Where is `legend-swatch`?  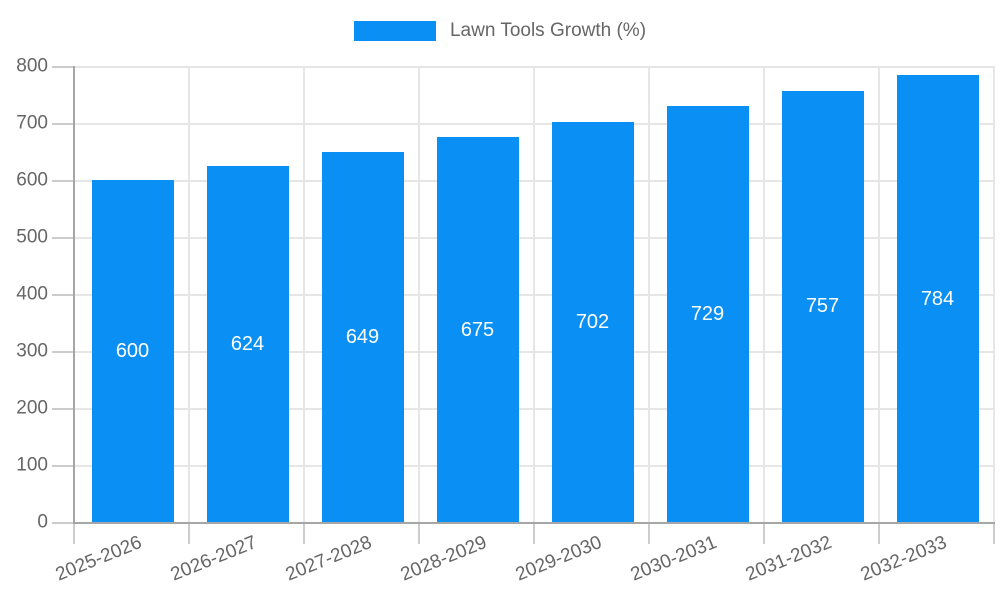
legend-swatch is located at coordinates (394, 31).